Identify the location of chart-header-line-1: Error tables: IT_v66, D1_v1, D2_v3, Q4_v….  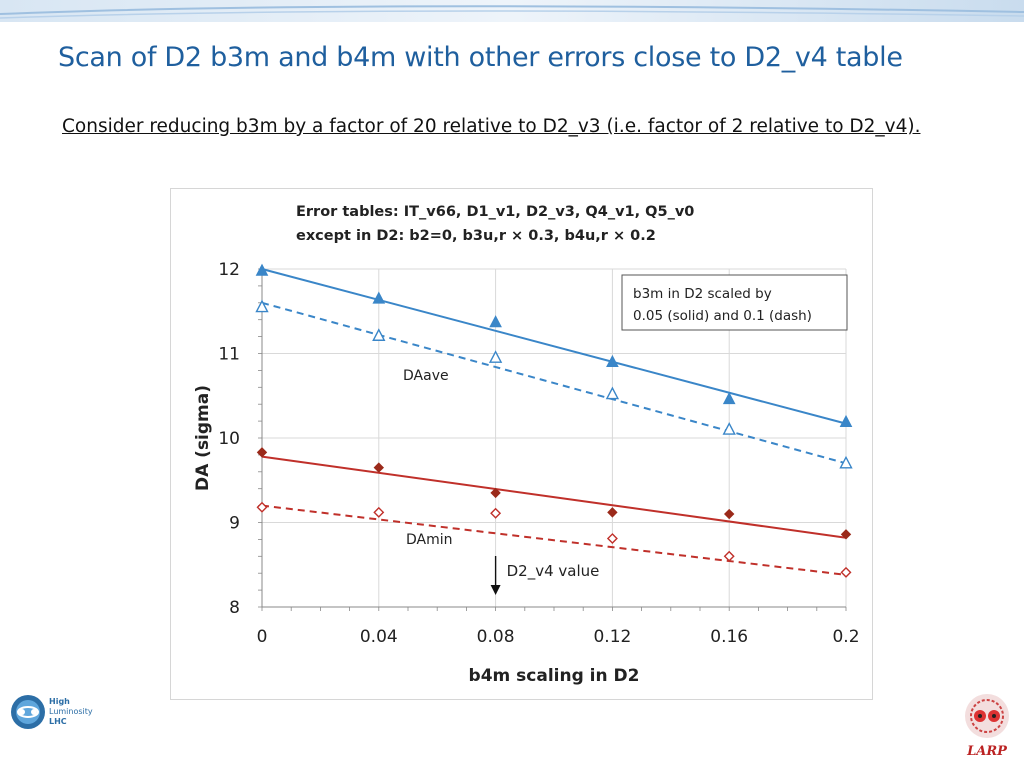
(495, 212).